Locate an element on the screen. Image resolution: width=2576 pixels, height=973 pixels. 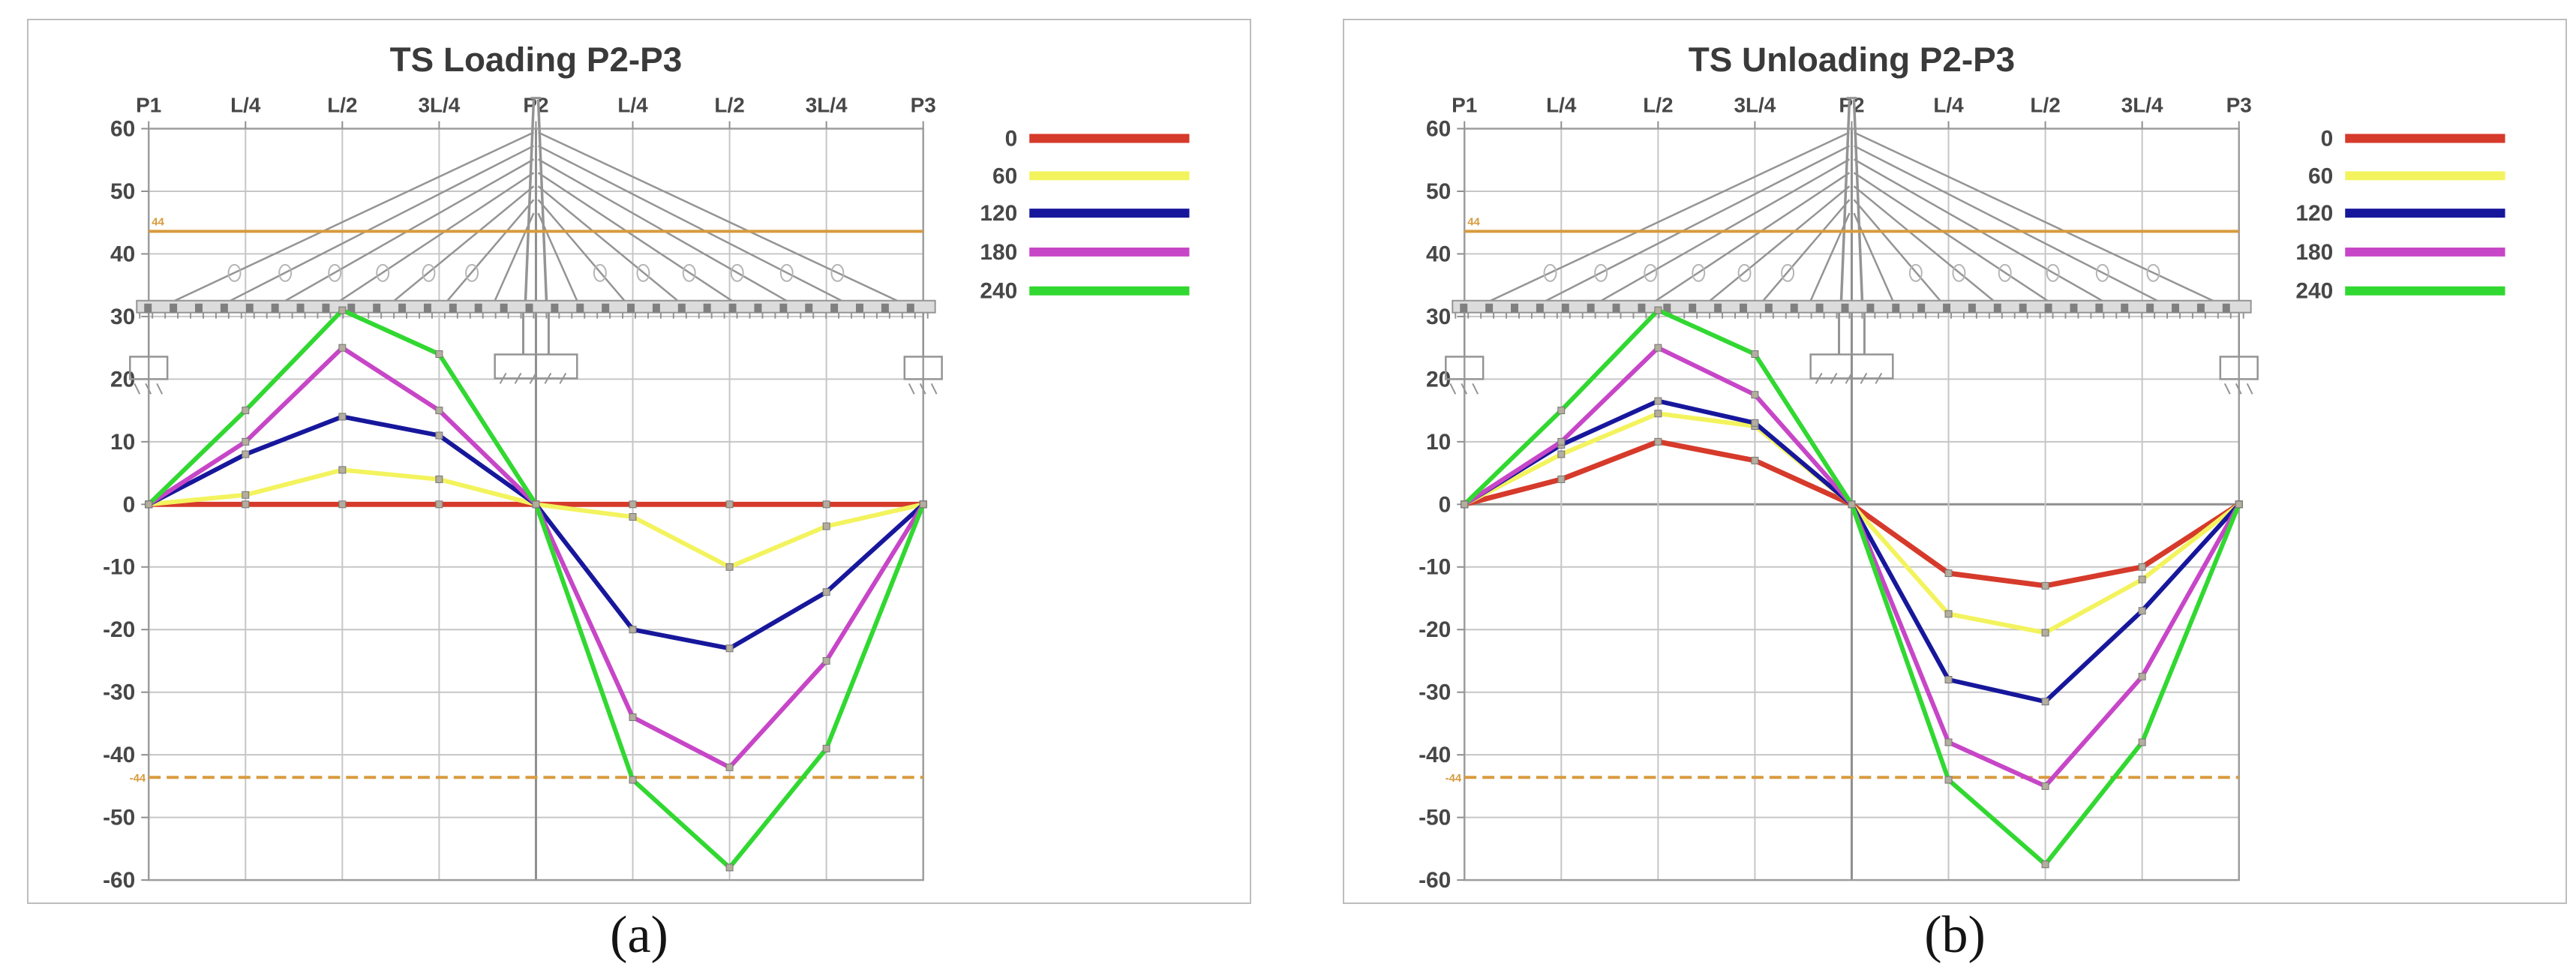
y-axis-label: 50 is located at coordinates (122, 191).